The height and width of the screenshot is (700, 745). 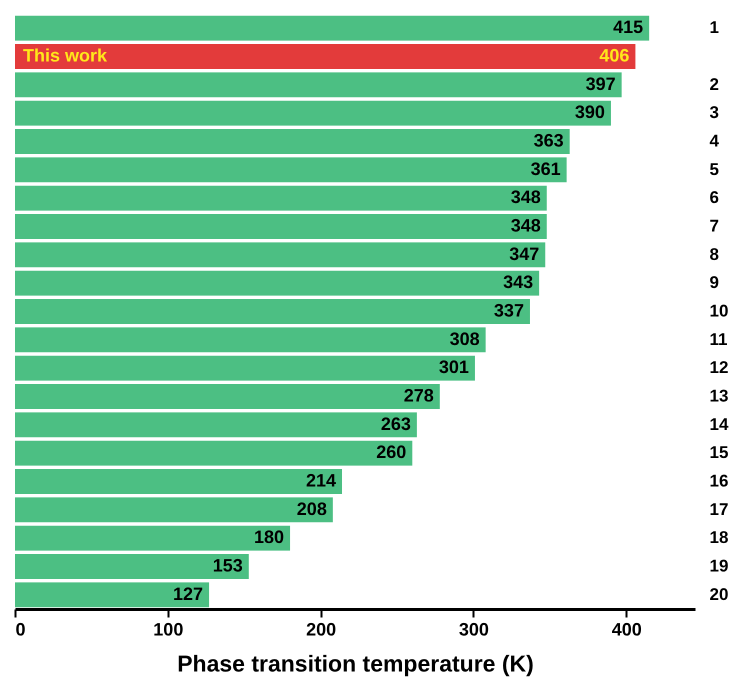 What do you see at coordinates (714, 84) in the screenshot?
I see `y-tick-label: 2` at bounding box center [714, 84].